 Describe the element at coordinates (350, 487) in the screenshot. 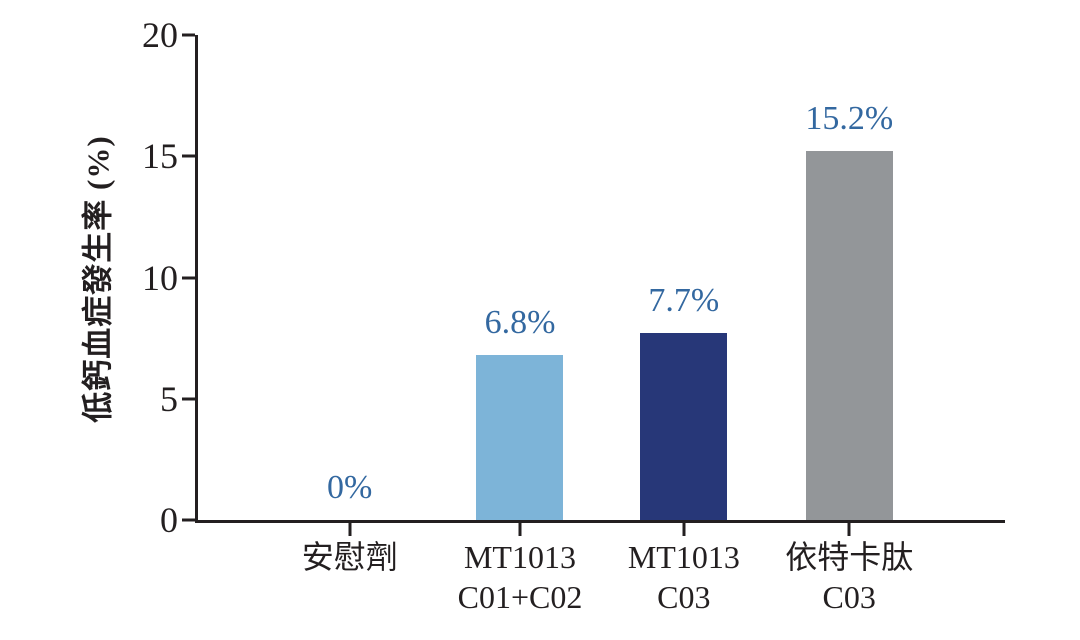

I see `value-label: 0%` at that location.